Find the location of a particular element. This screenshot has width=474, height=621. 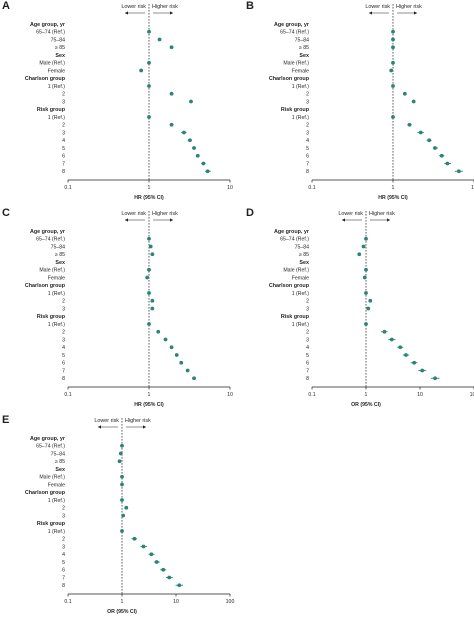

lower-risk-label: Lower risk is located at coordinates (133, 7).